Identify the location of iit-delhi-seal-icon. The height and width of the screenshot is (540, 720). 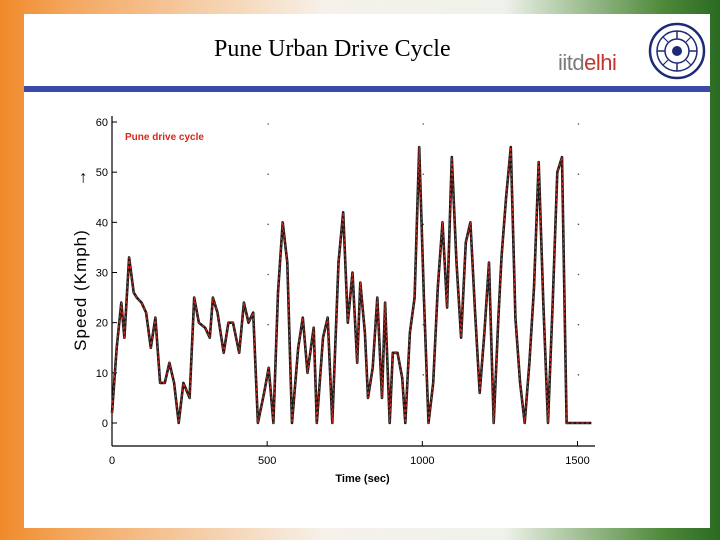
(677, 51).